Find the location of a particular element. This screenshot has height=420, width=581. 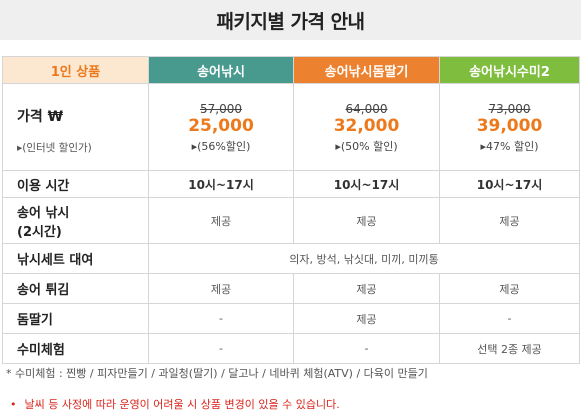

sale-price: 39,000 is located at coordinates (509, 126).